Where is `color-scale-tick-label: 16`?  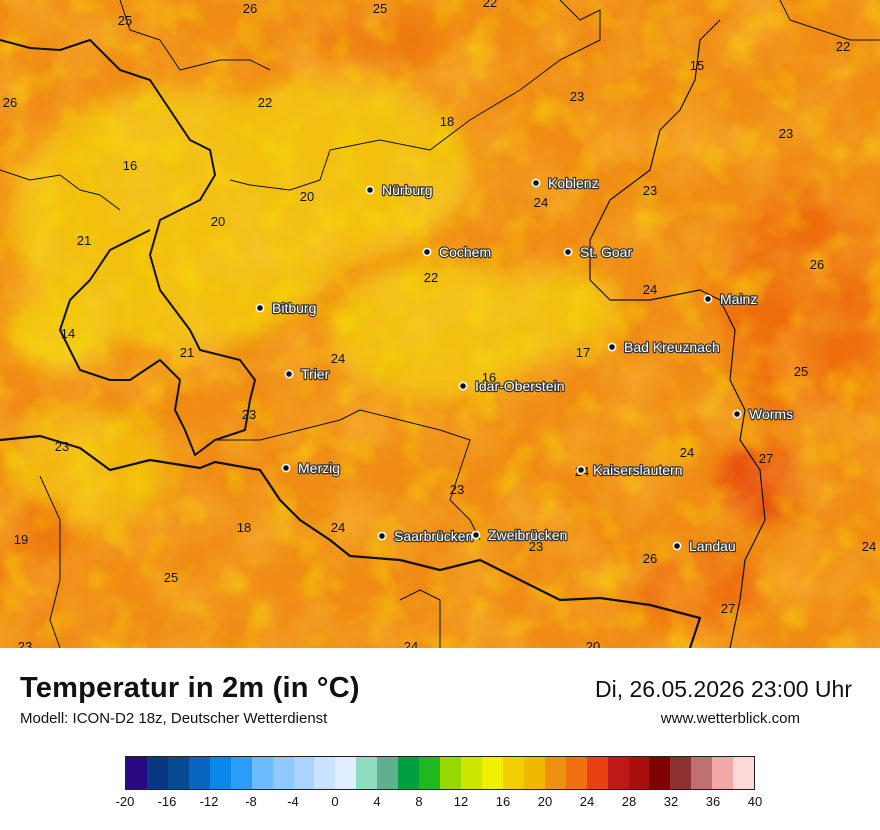 color-scale-tick-label: 16 is located at coordinates (503, 801).